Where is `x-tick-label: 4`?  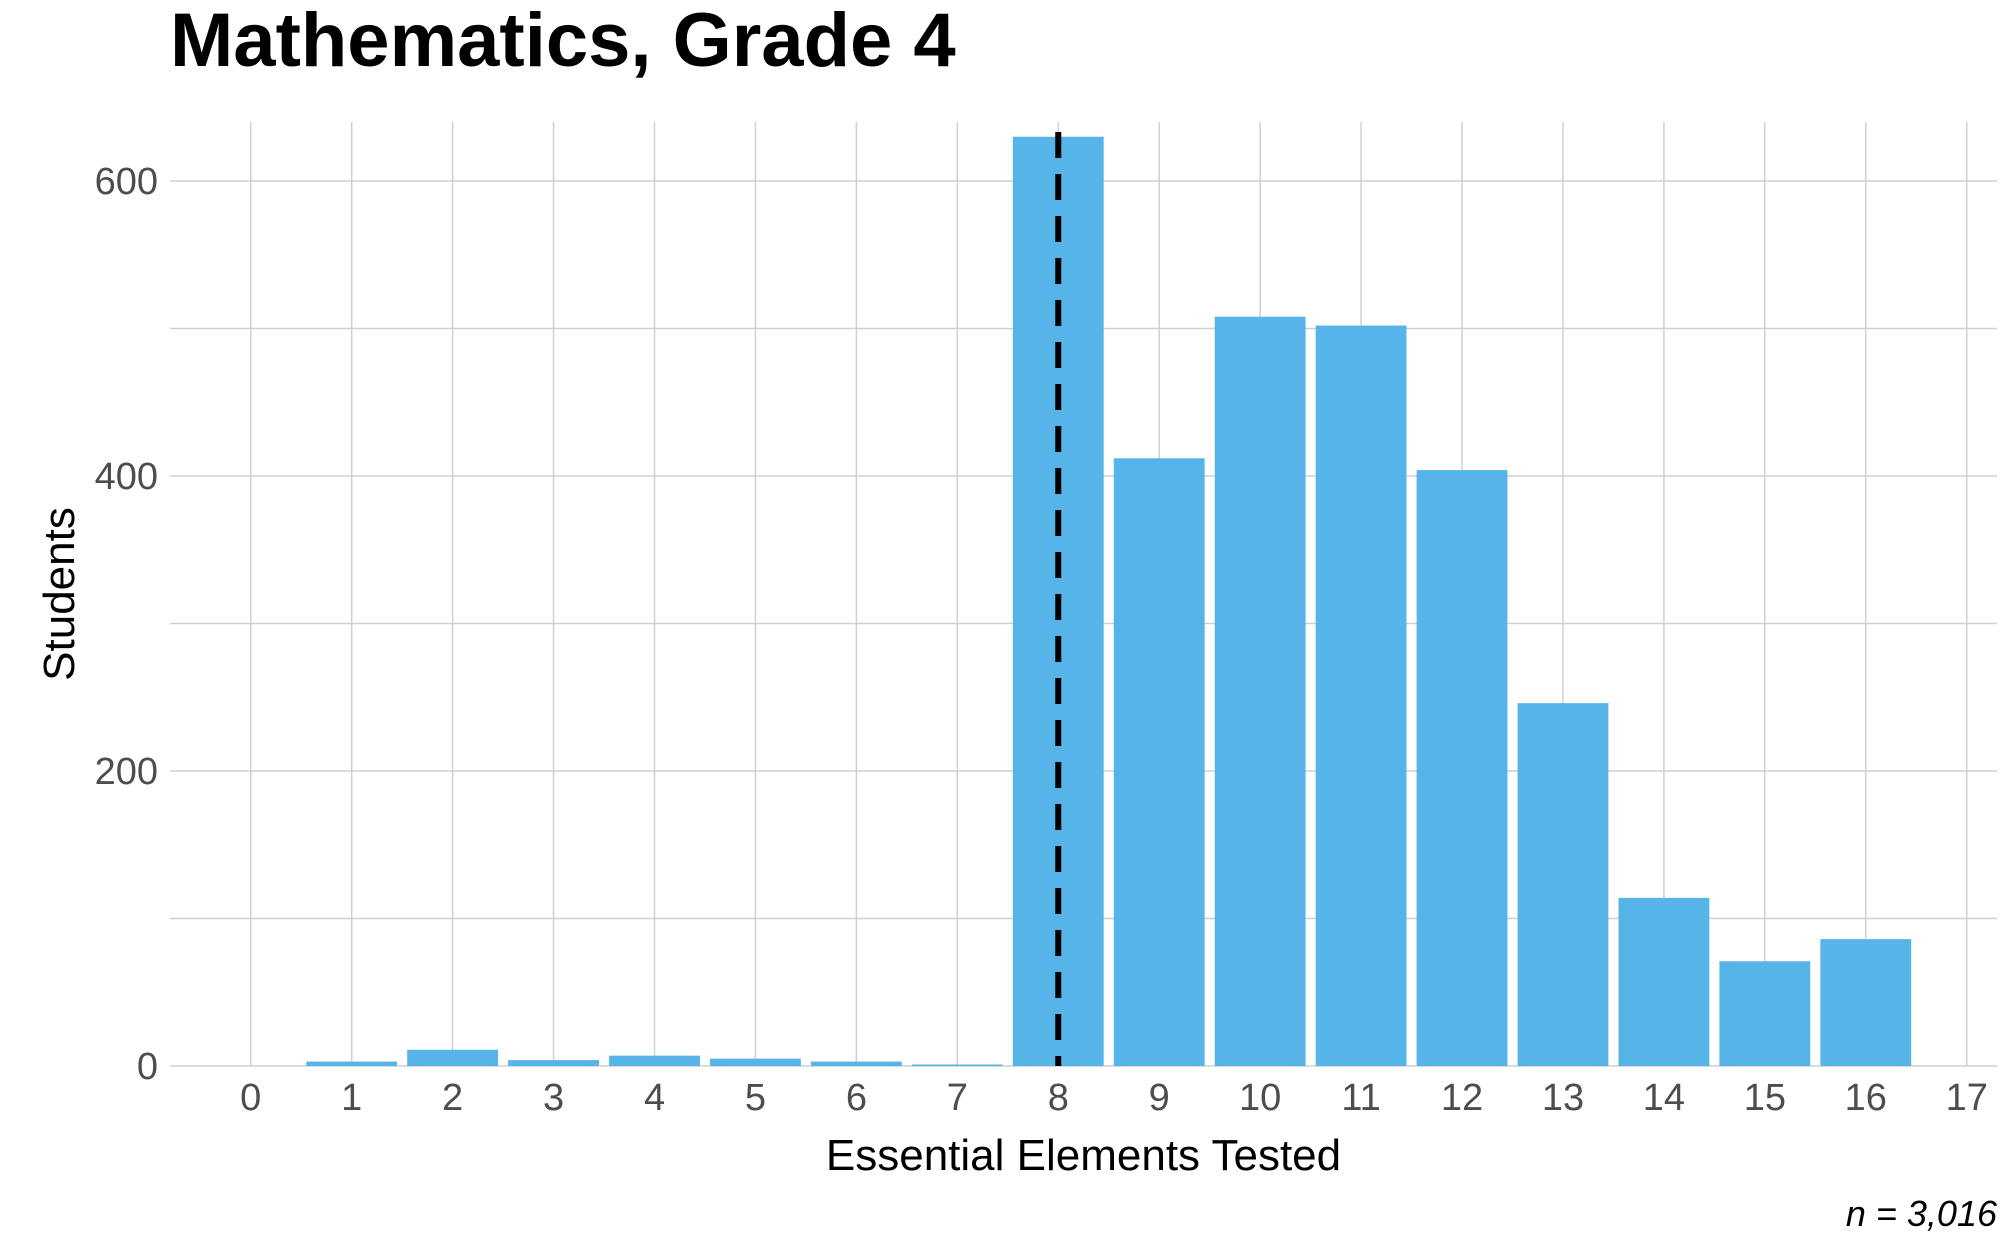 x-tick-label: 4 is located at coordinates (654, 1098).